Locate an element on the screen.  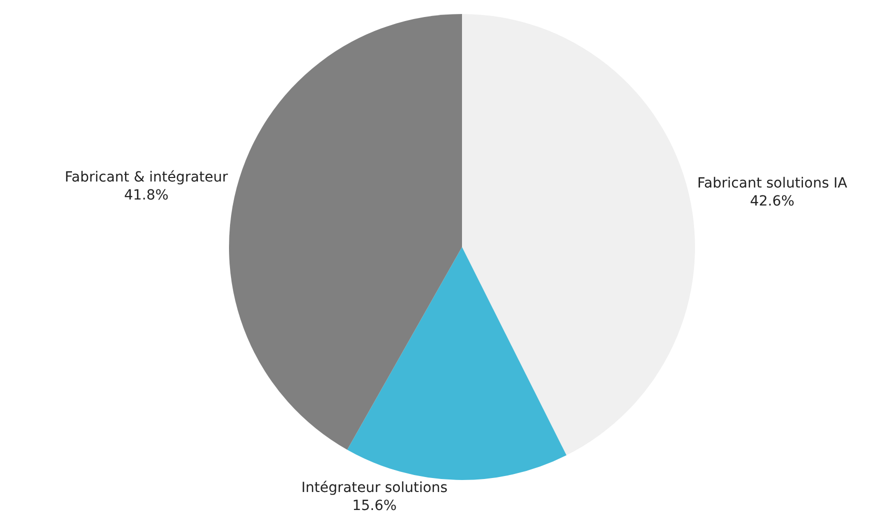
data-label: 42.6% is located at coordinates (772, 202).